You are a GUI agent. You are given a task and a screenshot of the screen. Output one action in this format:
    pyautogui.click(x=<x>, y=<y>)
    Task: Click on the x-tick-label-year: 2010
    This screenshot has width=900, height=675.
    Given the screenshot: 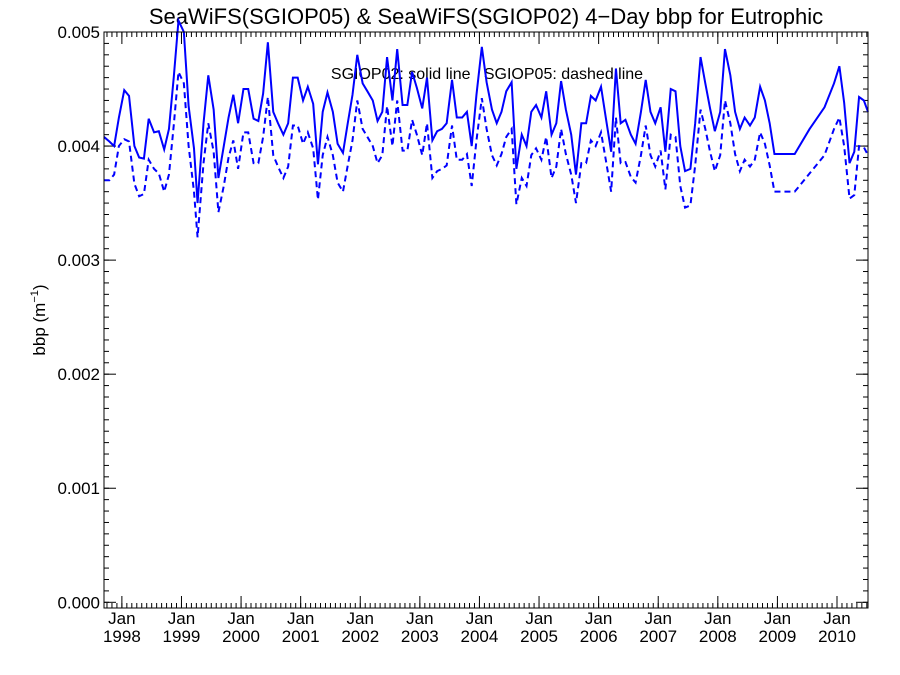 What is the action you would take?
    pyautogui.click(x=837, y=636)
    